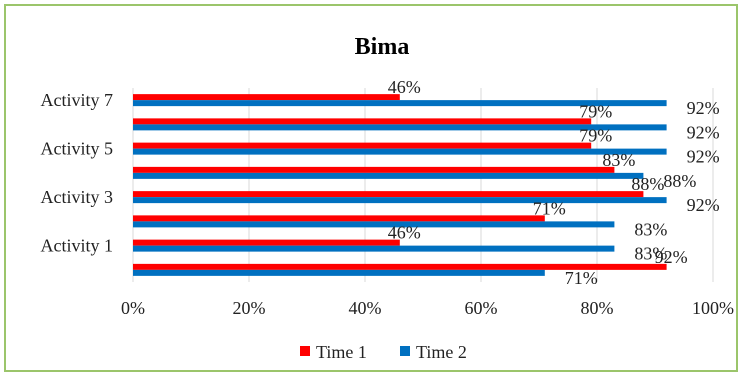  I want to click on x-tick-label: 100%, so click(713, 308).